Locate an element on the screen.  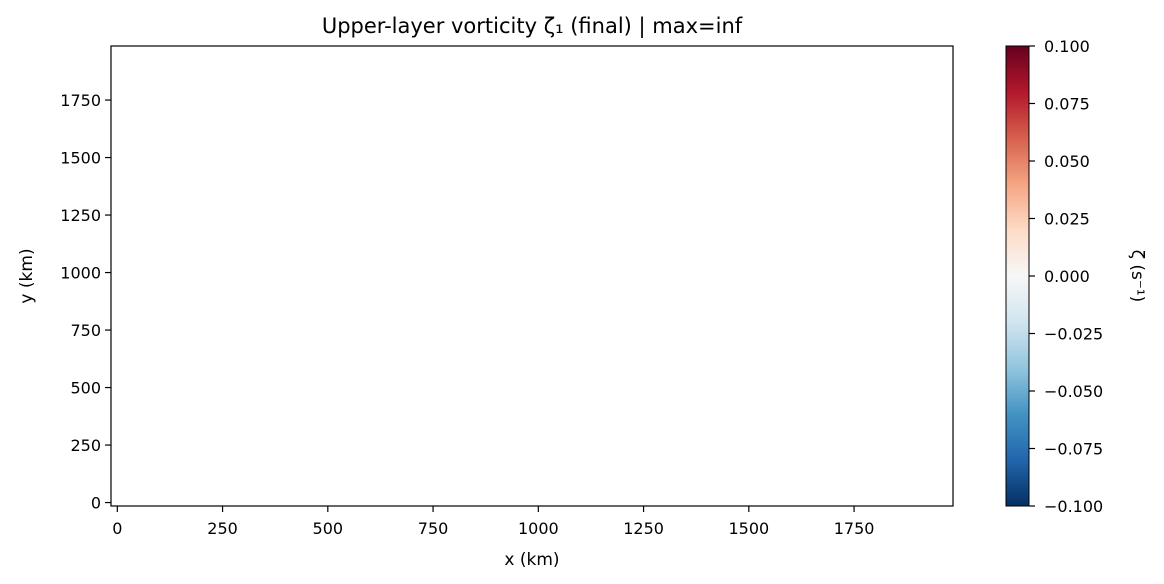
x-tick-label: 750 is located at coordinates (433, 528).